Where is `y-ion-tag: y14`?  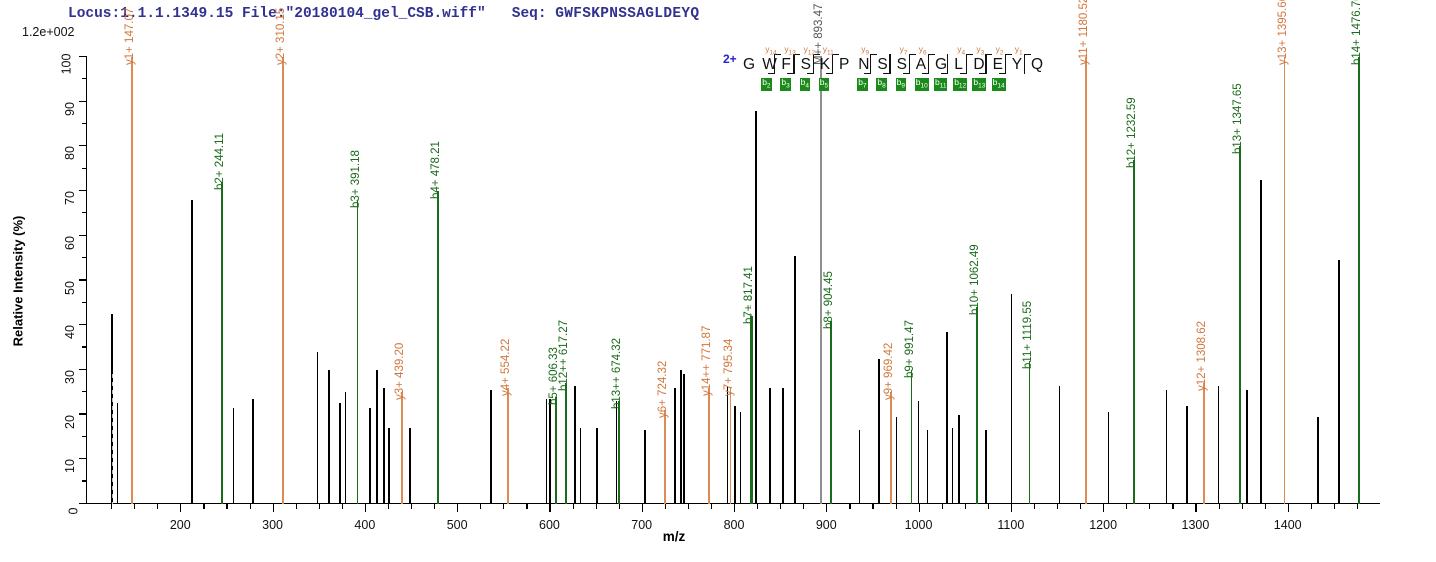 y-ion-tag: y14 is located at coordinates (771, 50).